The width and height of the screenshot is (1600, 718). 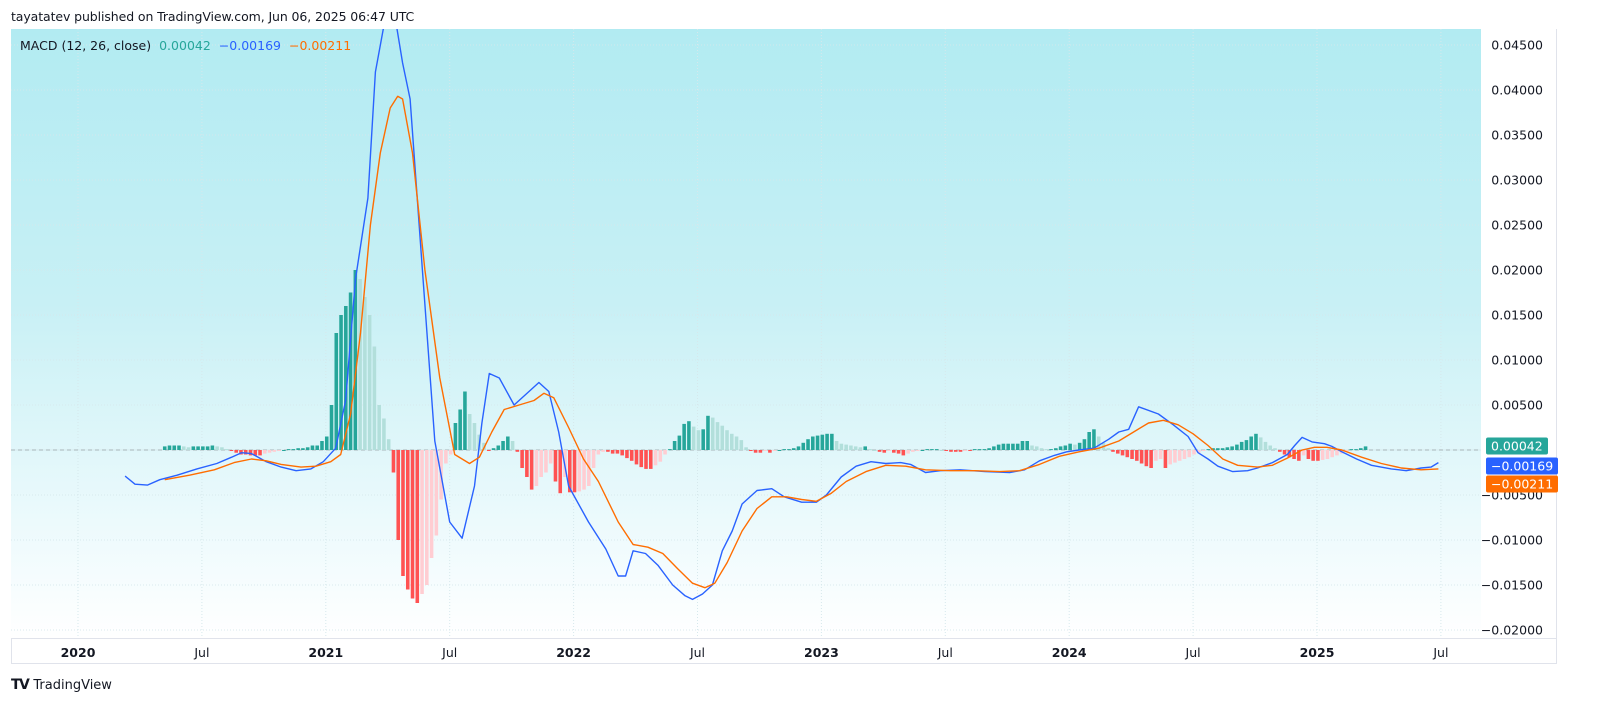 What do you see at coordinates (320, 45) in the screenshot?
I see `signal-value: −0.00211` at bounding box center [320, 45].